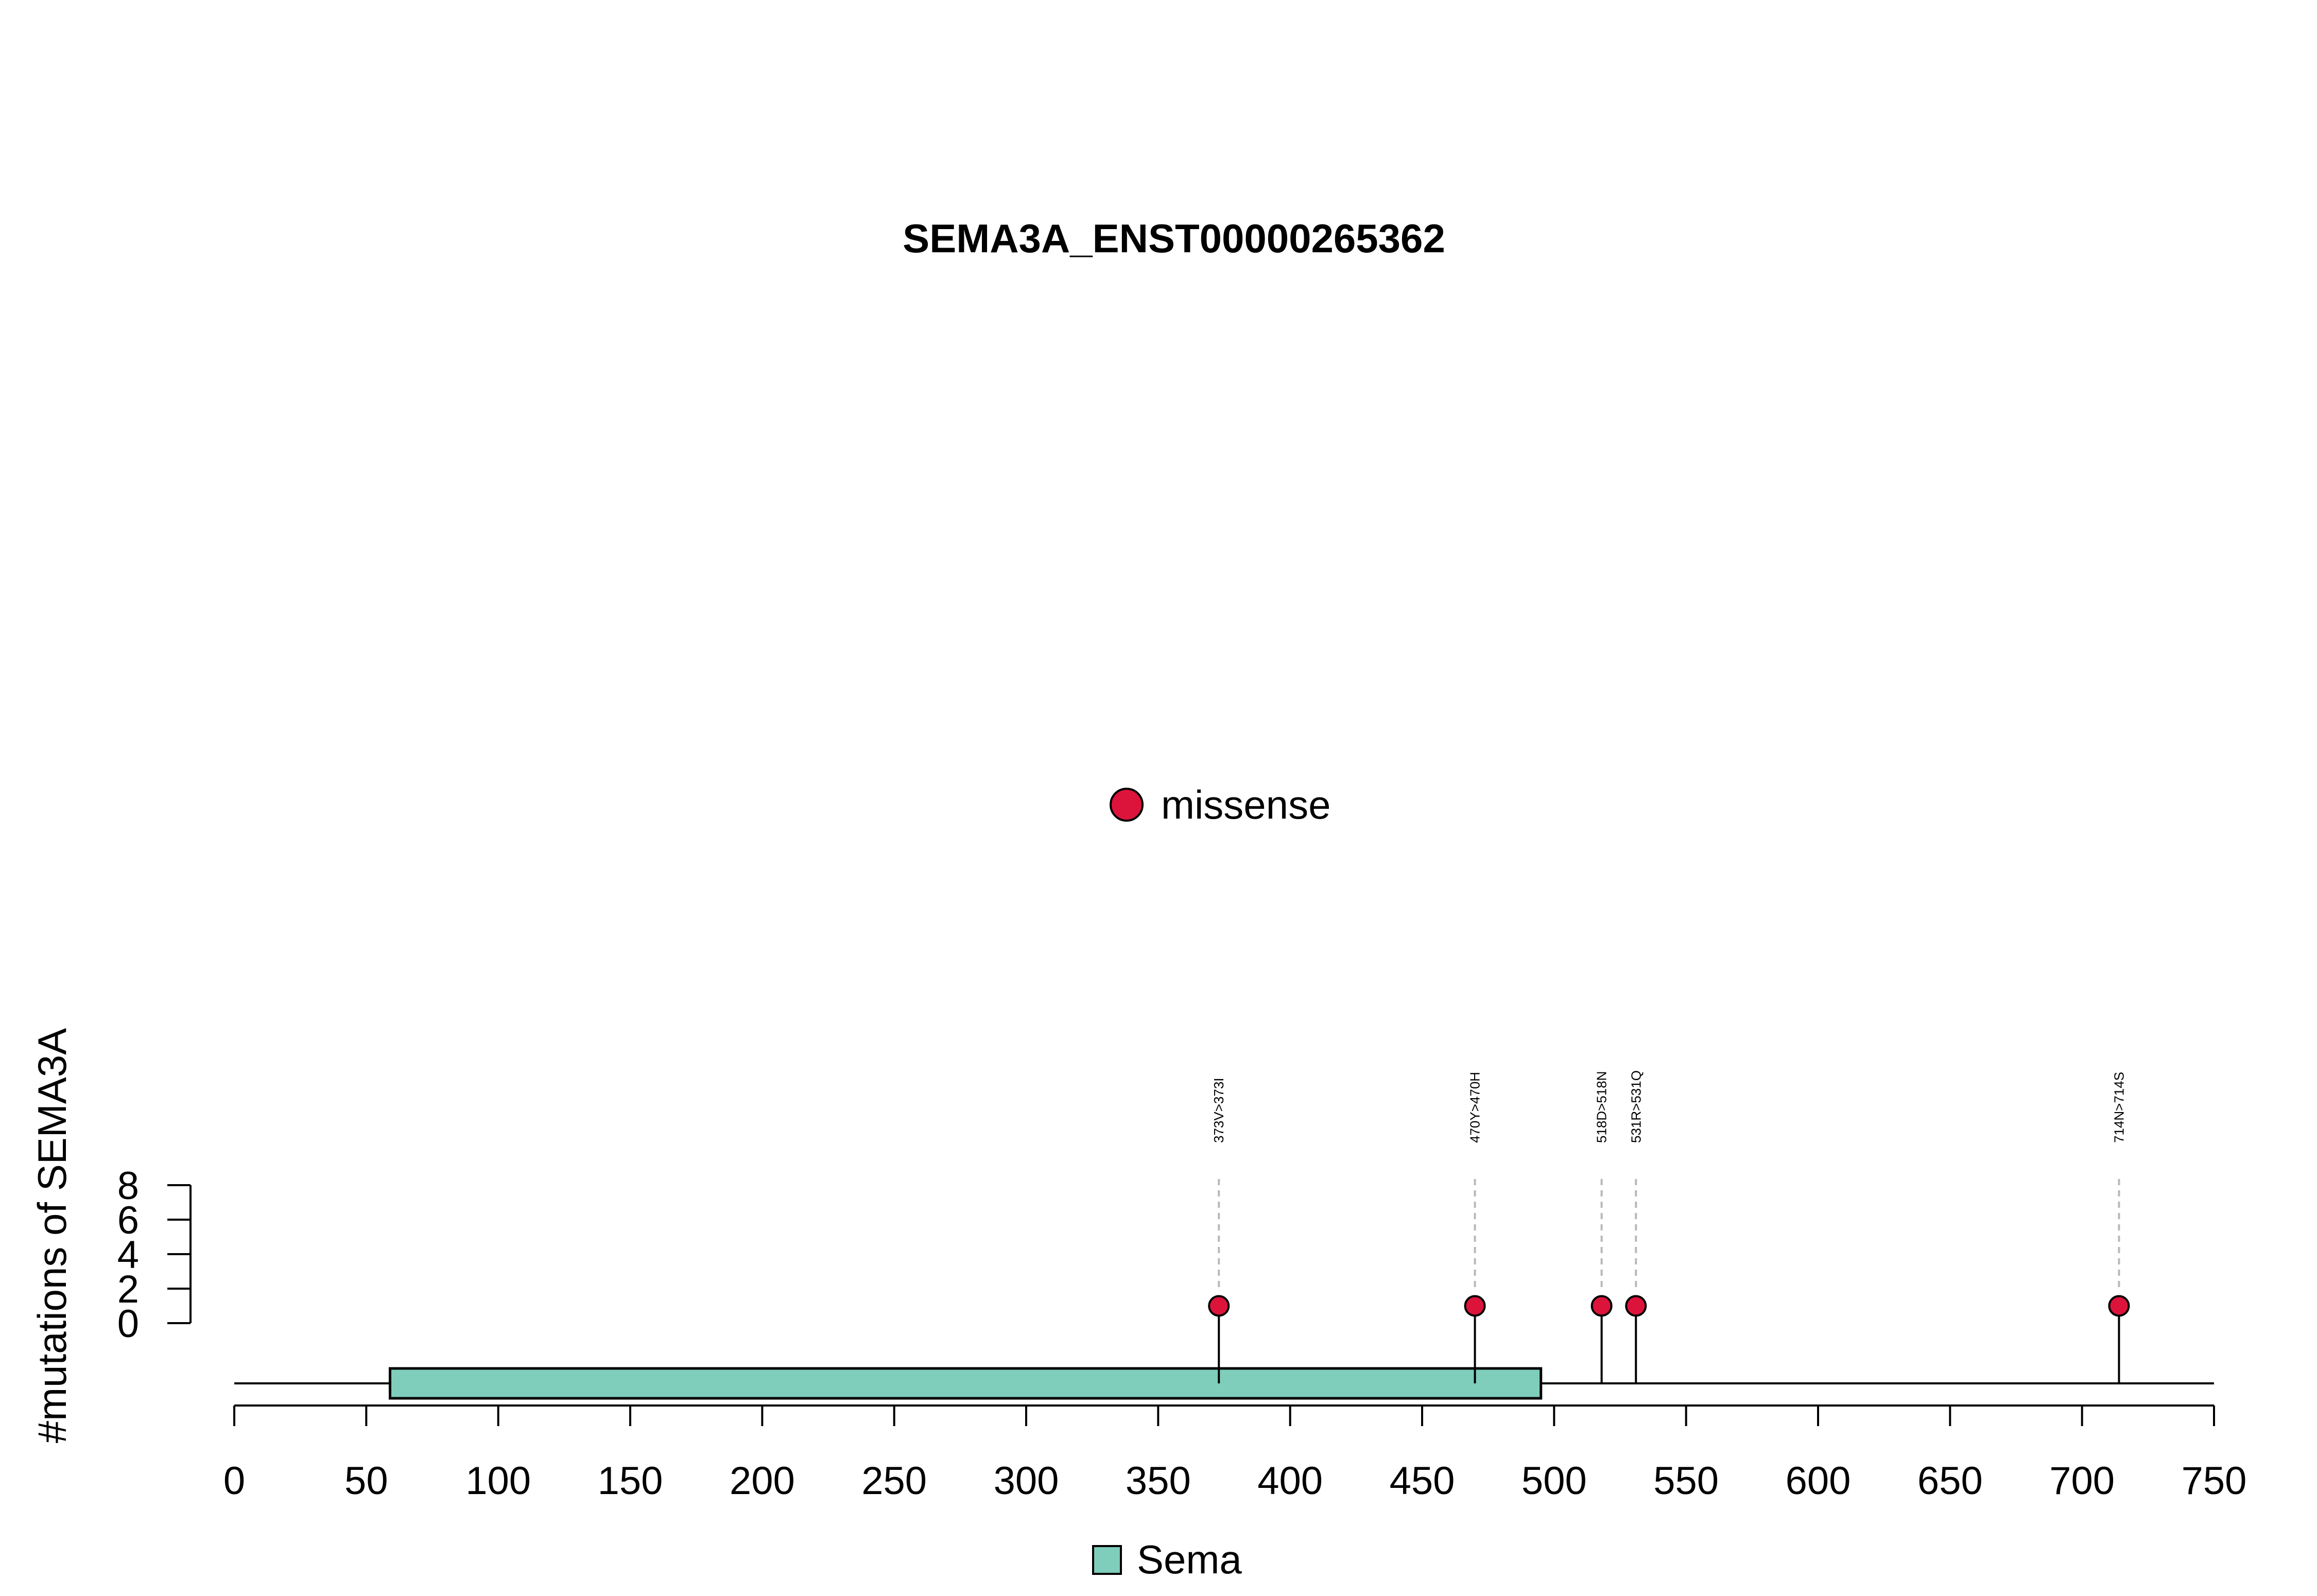 This screenshot has height=1596, width=2317. What do you see at coordinates (2082, 1481) in the screenshot?
I see `x-tick-label: 700` at bounding box center [2082, 1481].